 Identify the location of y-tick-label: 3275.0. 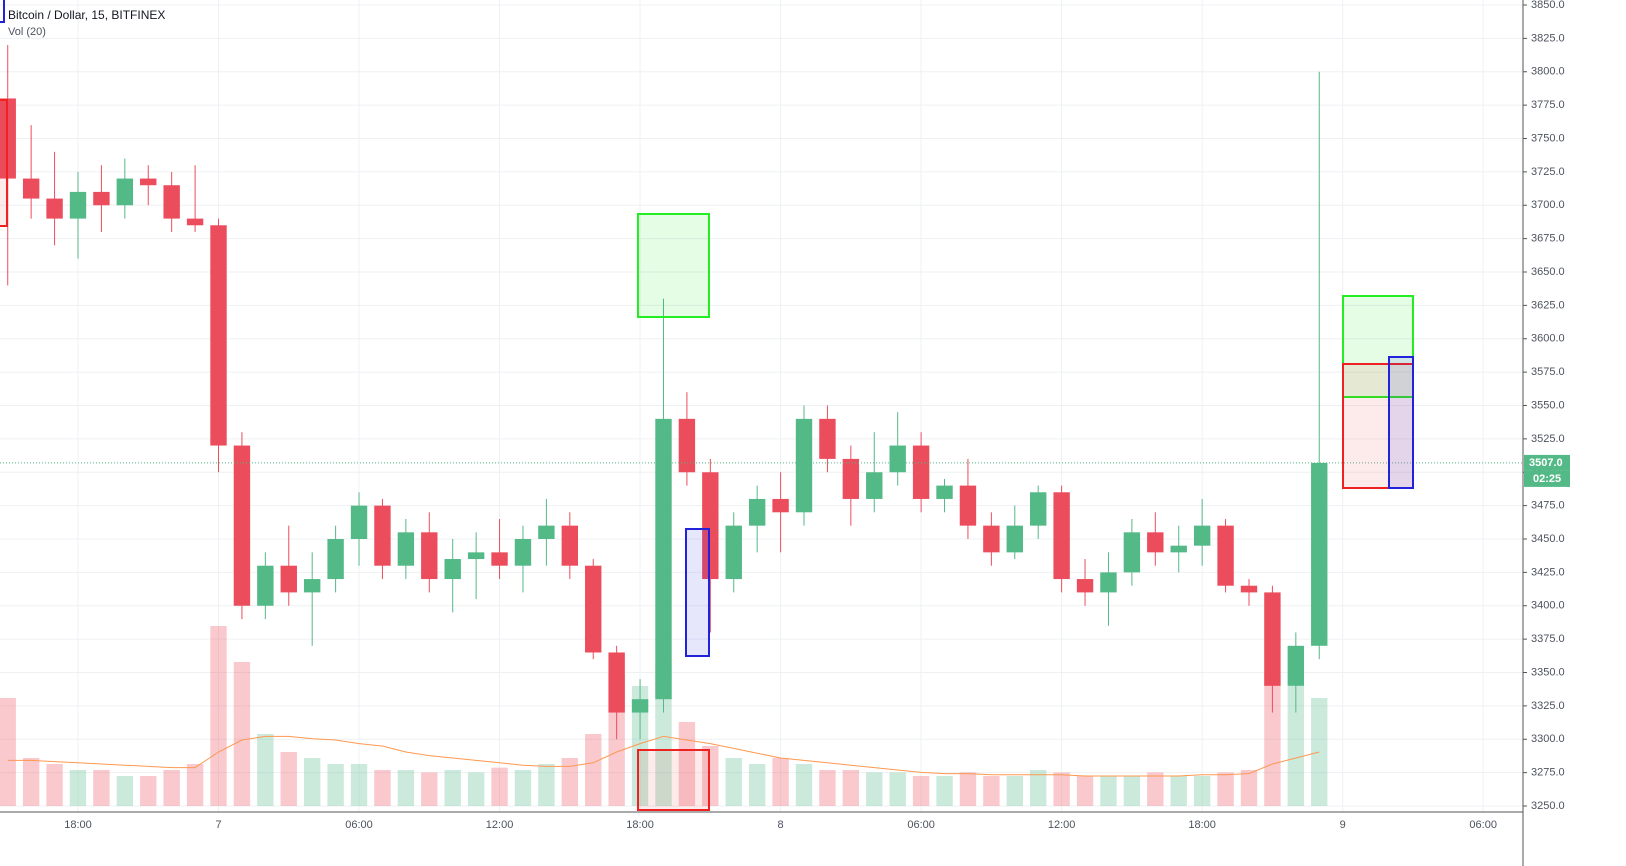
(1548, 773).